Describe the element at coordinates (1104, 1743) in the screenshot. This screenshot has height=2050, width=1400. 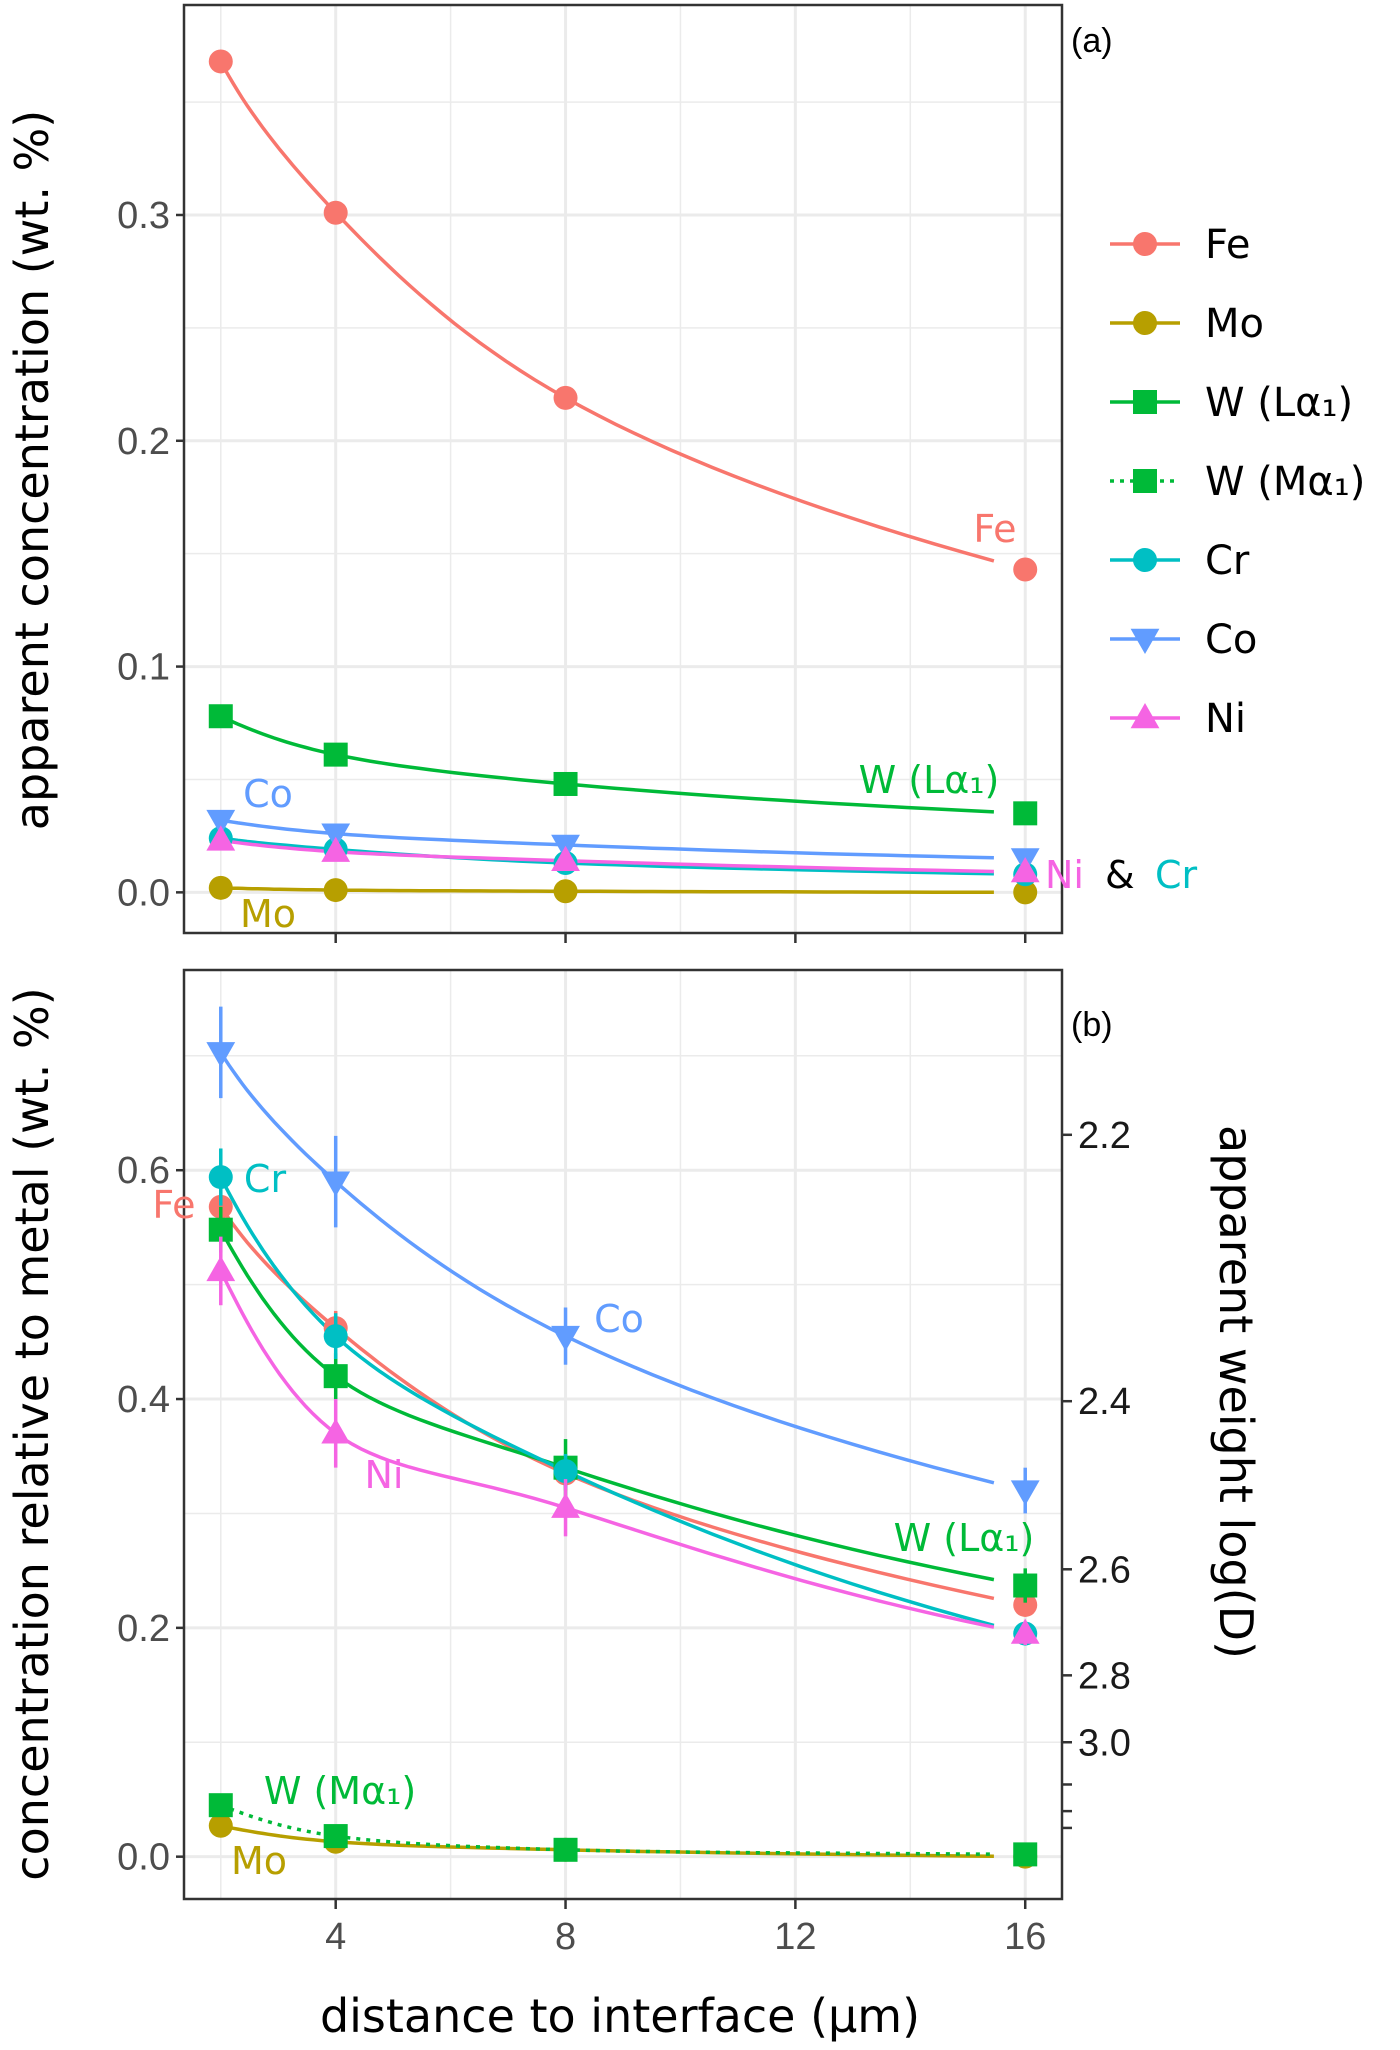
I see `y2-tick-label: 3.0` at that location.